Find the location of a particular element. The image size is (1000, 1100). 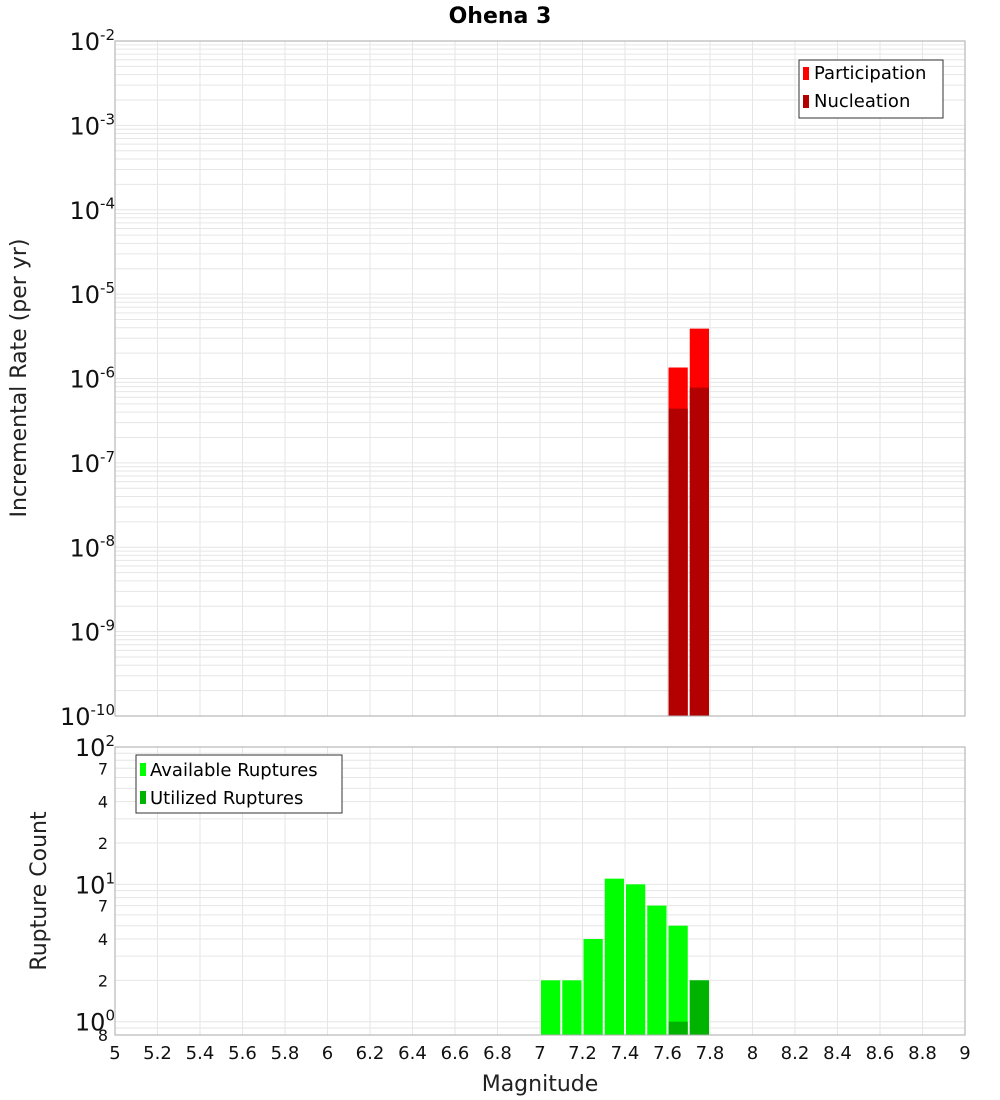

rate-y-tick-label: 10⁻⁴ is located at coordinates (92, 210).